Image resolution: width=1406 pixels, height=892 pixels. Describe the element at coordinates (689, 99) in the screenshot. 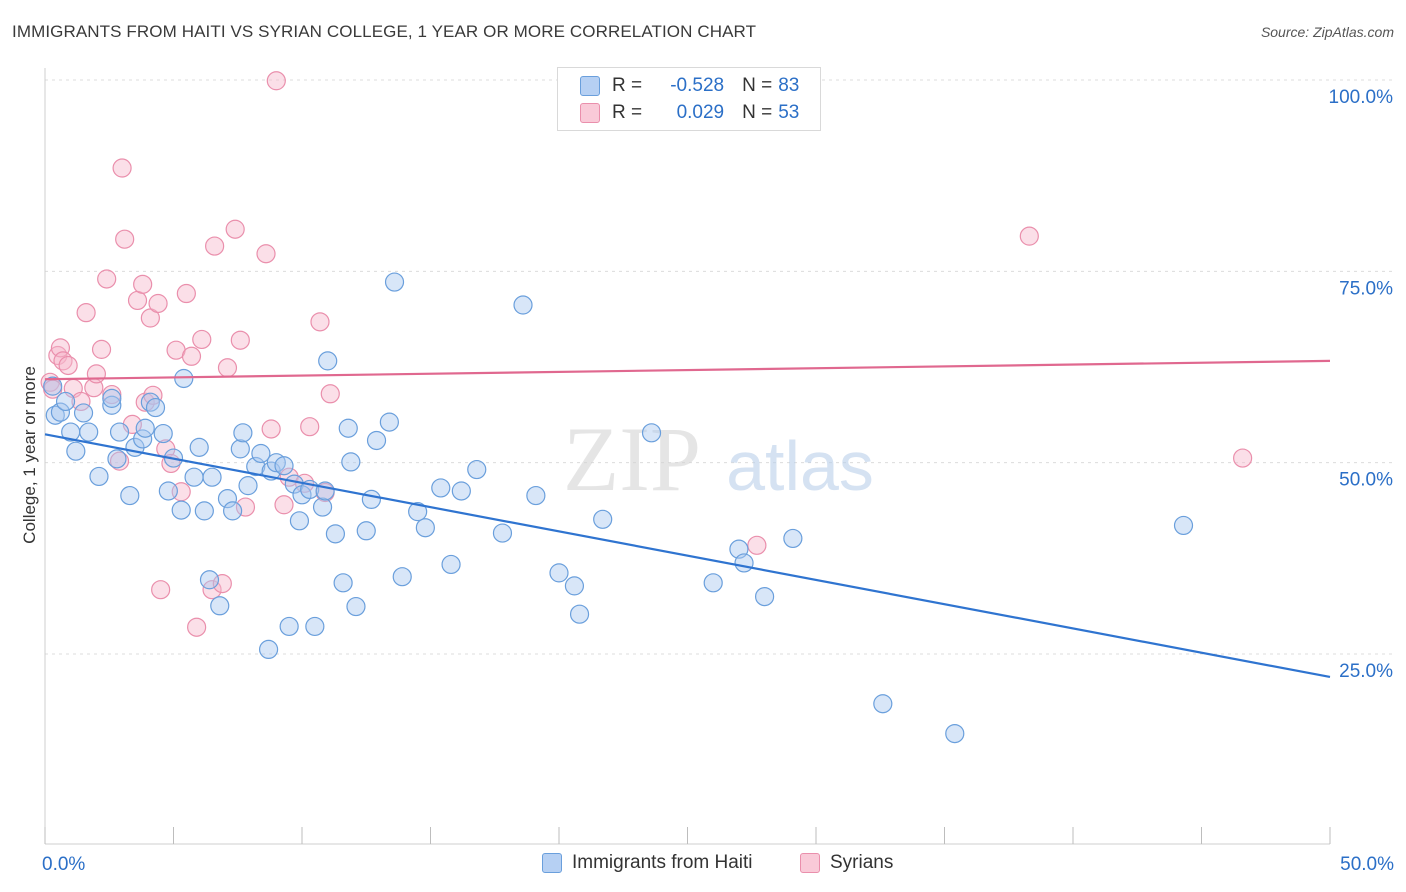

I see `correlation-legend: R = -0.528 N = 83 R = 0.029 N = 53` at that location.